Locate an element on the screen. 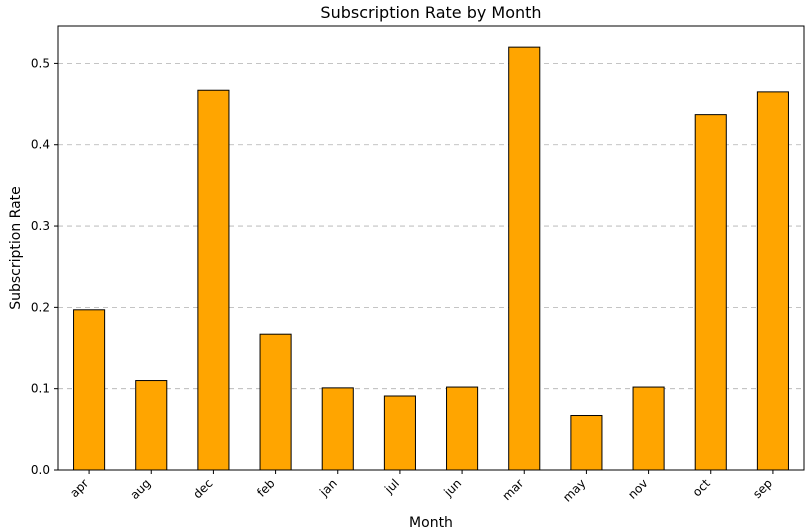 The image size is (811, 531). bar-may is located at coordinates (586, 443).